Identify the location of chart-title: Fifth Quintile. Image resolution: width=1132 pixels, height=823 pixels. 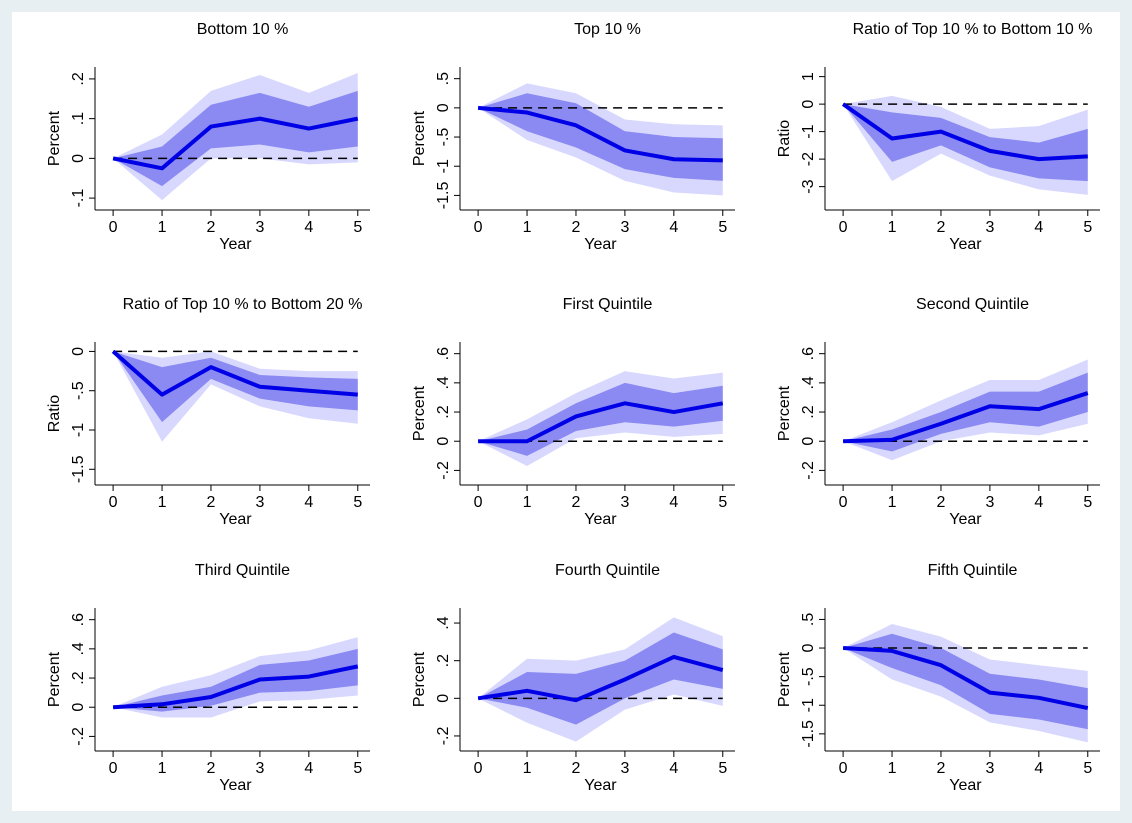
(973, 570).